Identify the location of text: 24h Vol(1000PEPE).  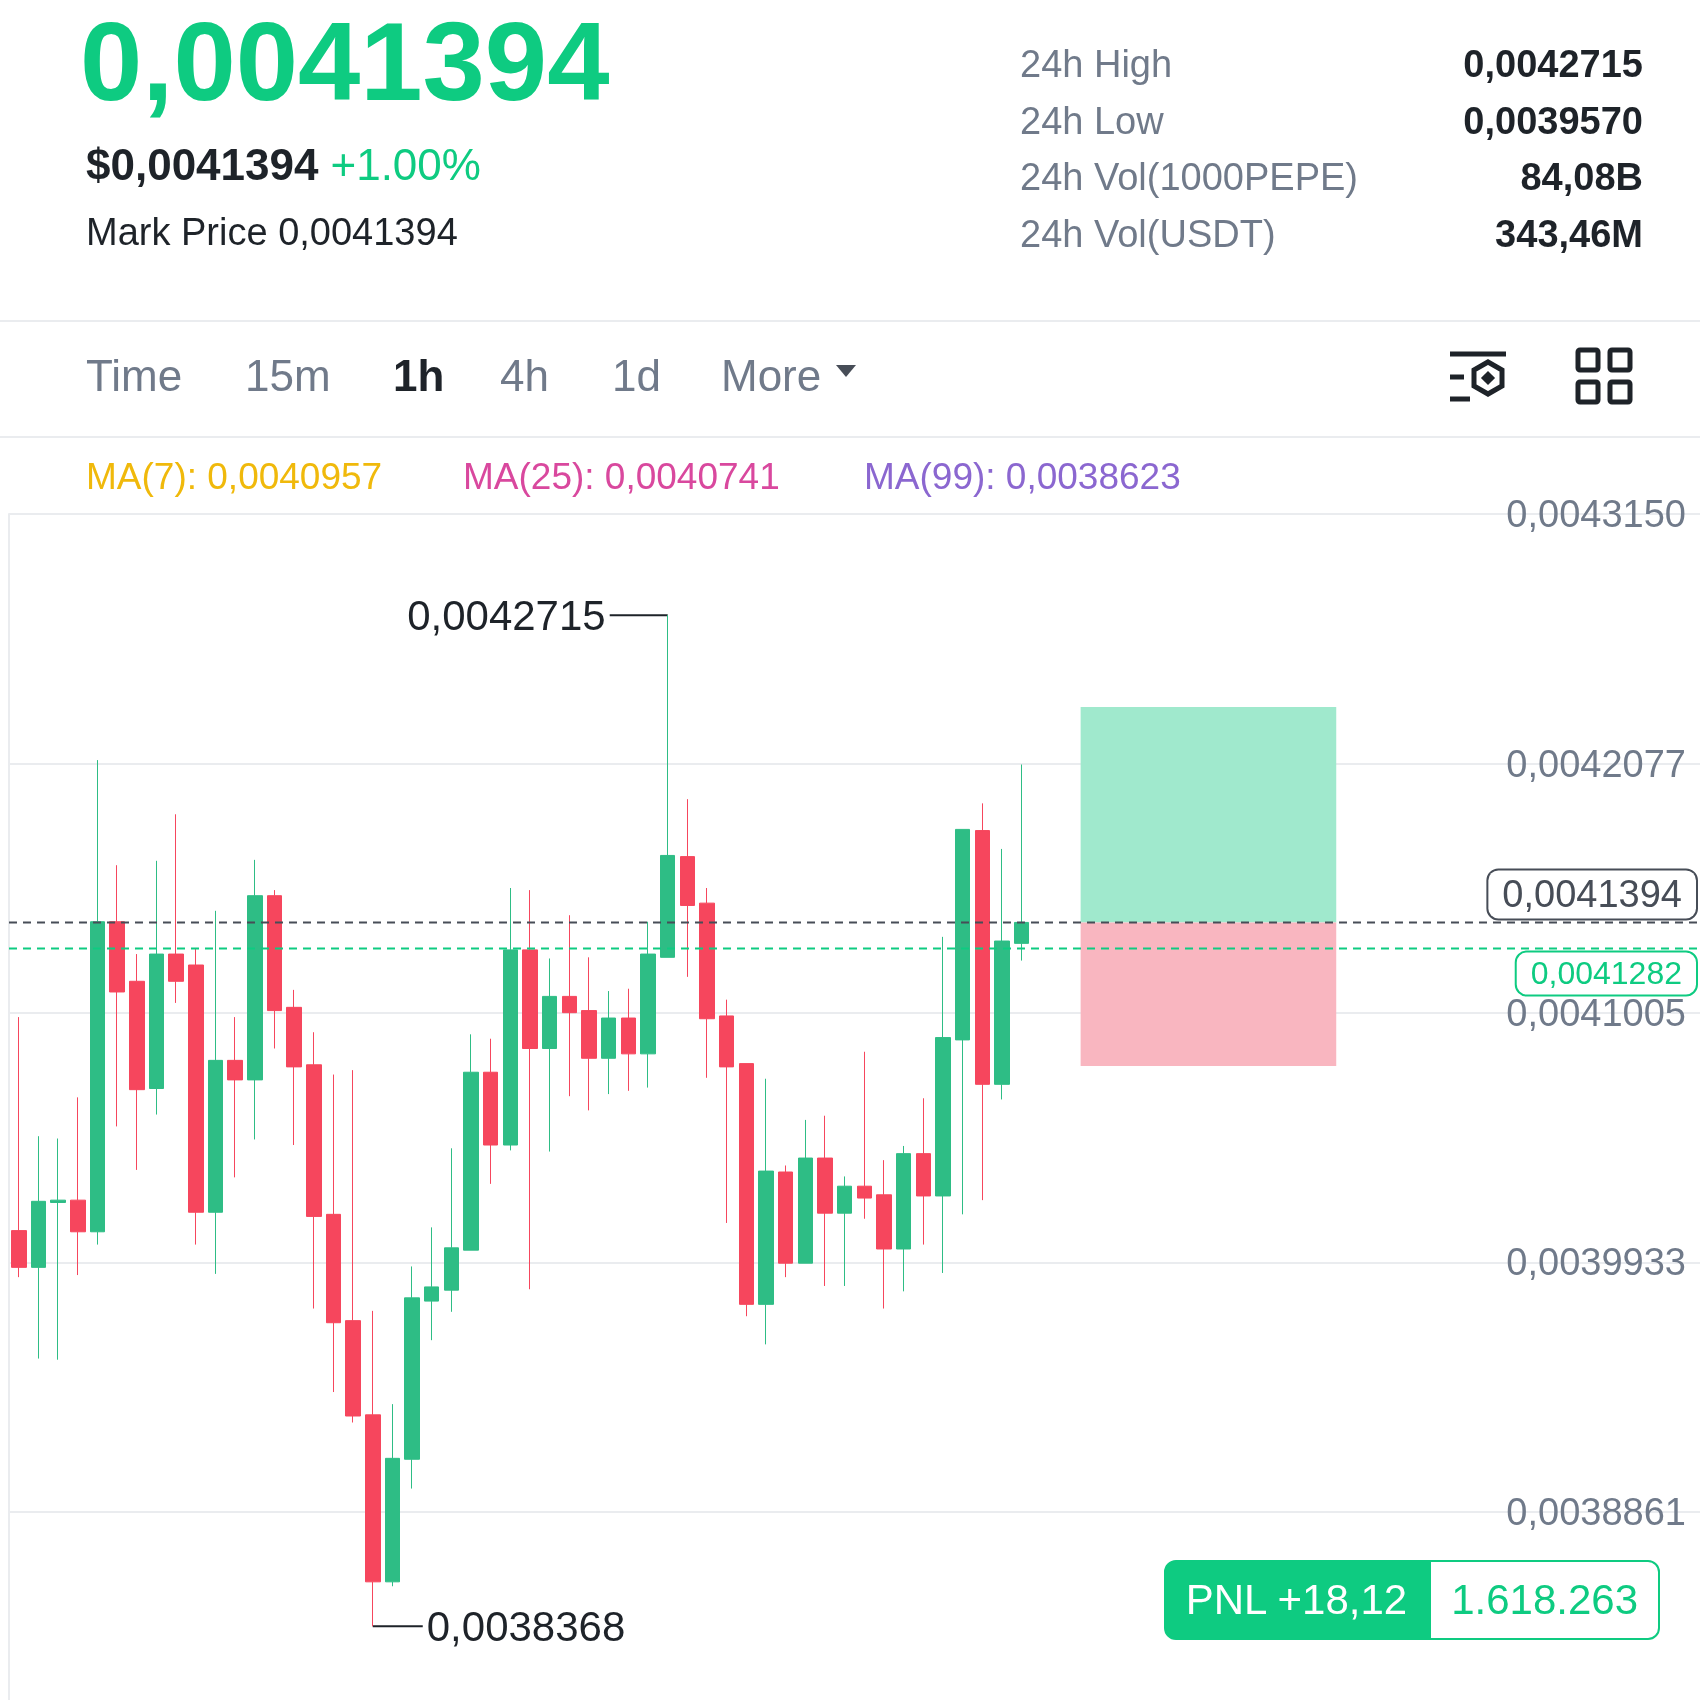
(1189, 178).